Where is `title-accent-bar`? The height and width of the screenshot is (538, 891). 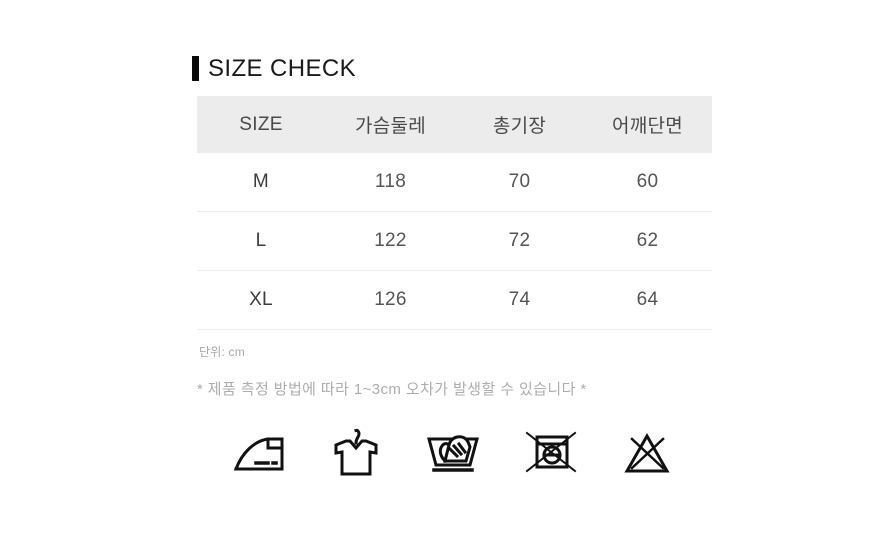
title-accent-bar is located at coordinates (195, 68).